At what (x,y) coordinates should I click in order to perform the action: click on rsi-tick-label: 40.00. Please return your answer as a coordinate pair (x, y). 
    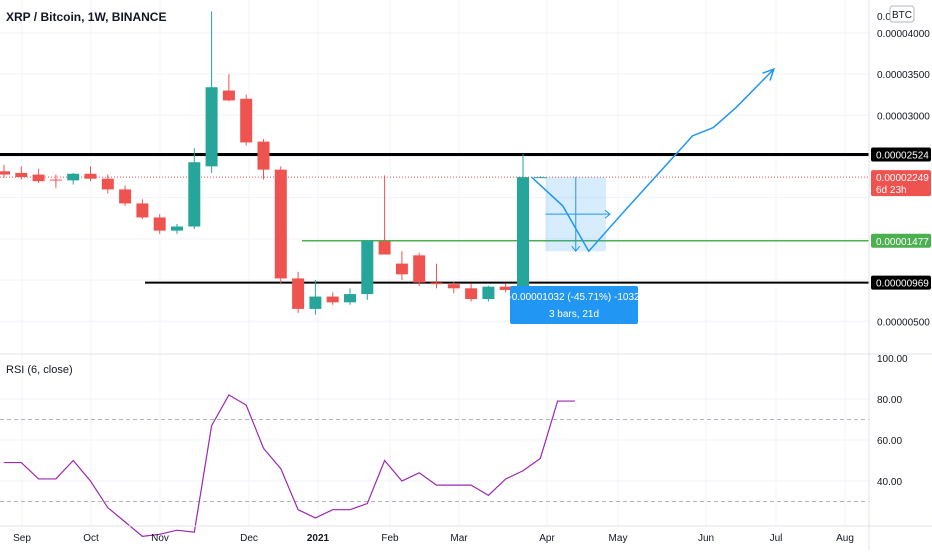
    Looking at the image, I should click on (889, 482).